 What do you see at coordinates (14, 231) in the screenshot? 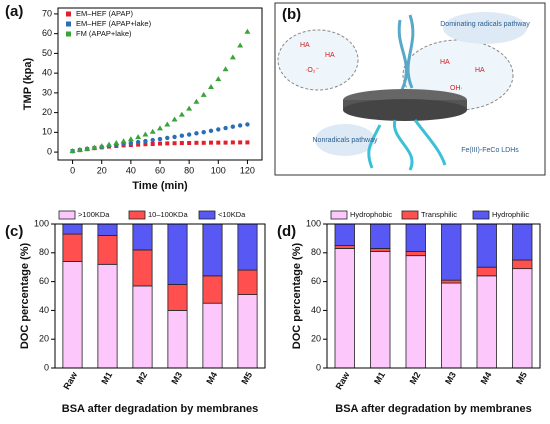
I see `panel-label: (c)` at bounding box center [14, 231].